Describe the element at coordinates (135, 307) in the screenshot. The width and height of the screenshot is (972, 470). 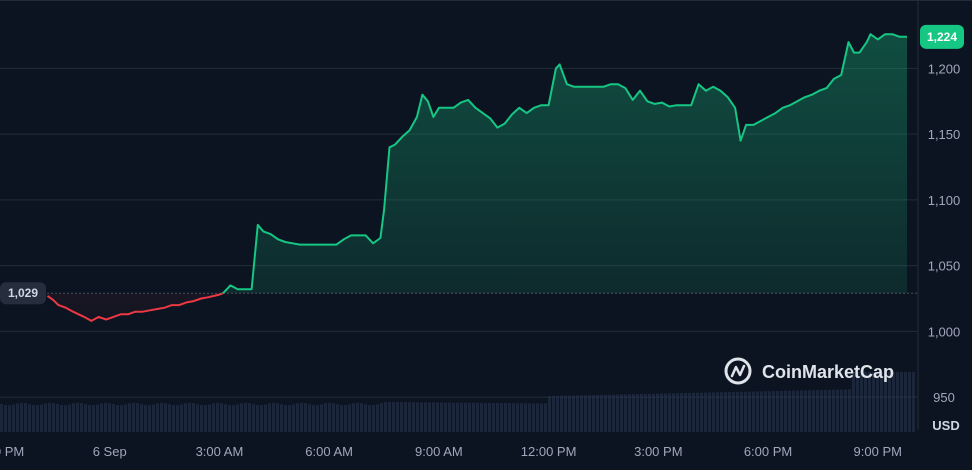
I see `down-area-fill` at that location.